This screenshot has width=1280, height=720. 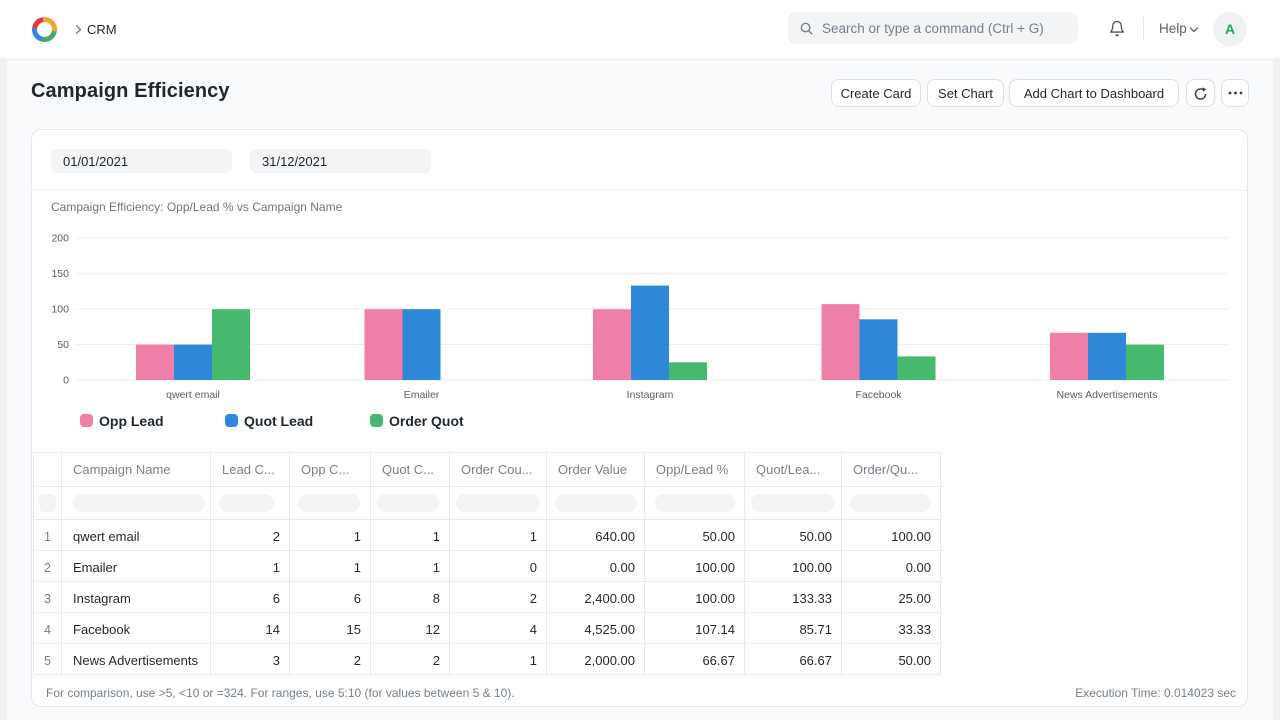 What do you see at coordinates (193, 395) in the screenshot?
I see `svg-text: qwert email` at bounding box center [193, 395].